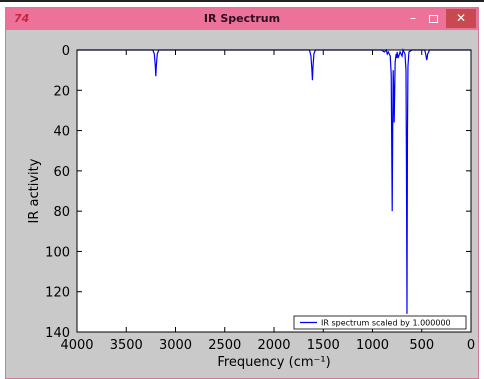 The image size is (484, 379). What do you see at coordinates (273, 362) in the screenshot?
I see `x-axis-label: Frequency (cm⁻¹)` at bounding box center [273, 362].